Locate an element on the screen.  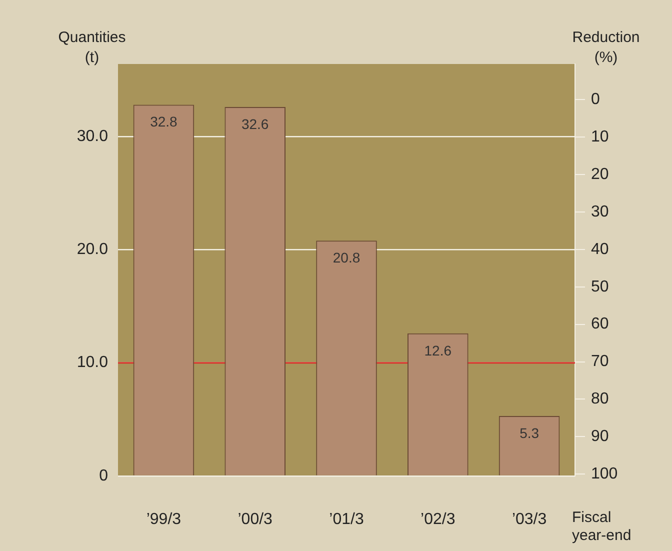
y2-tick-label: 60 is located at coordinates (600, 324).